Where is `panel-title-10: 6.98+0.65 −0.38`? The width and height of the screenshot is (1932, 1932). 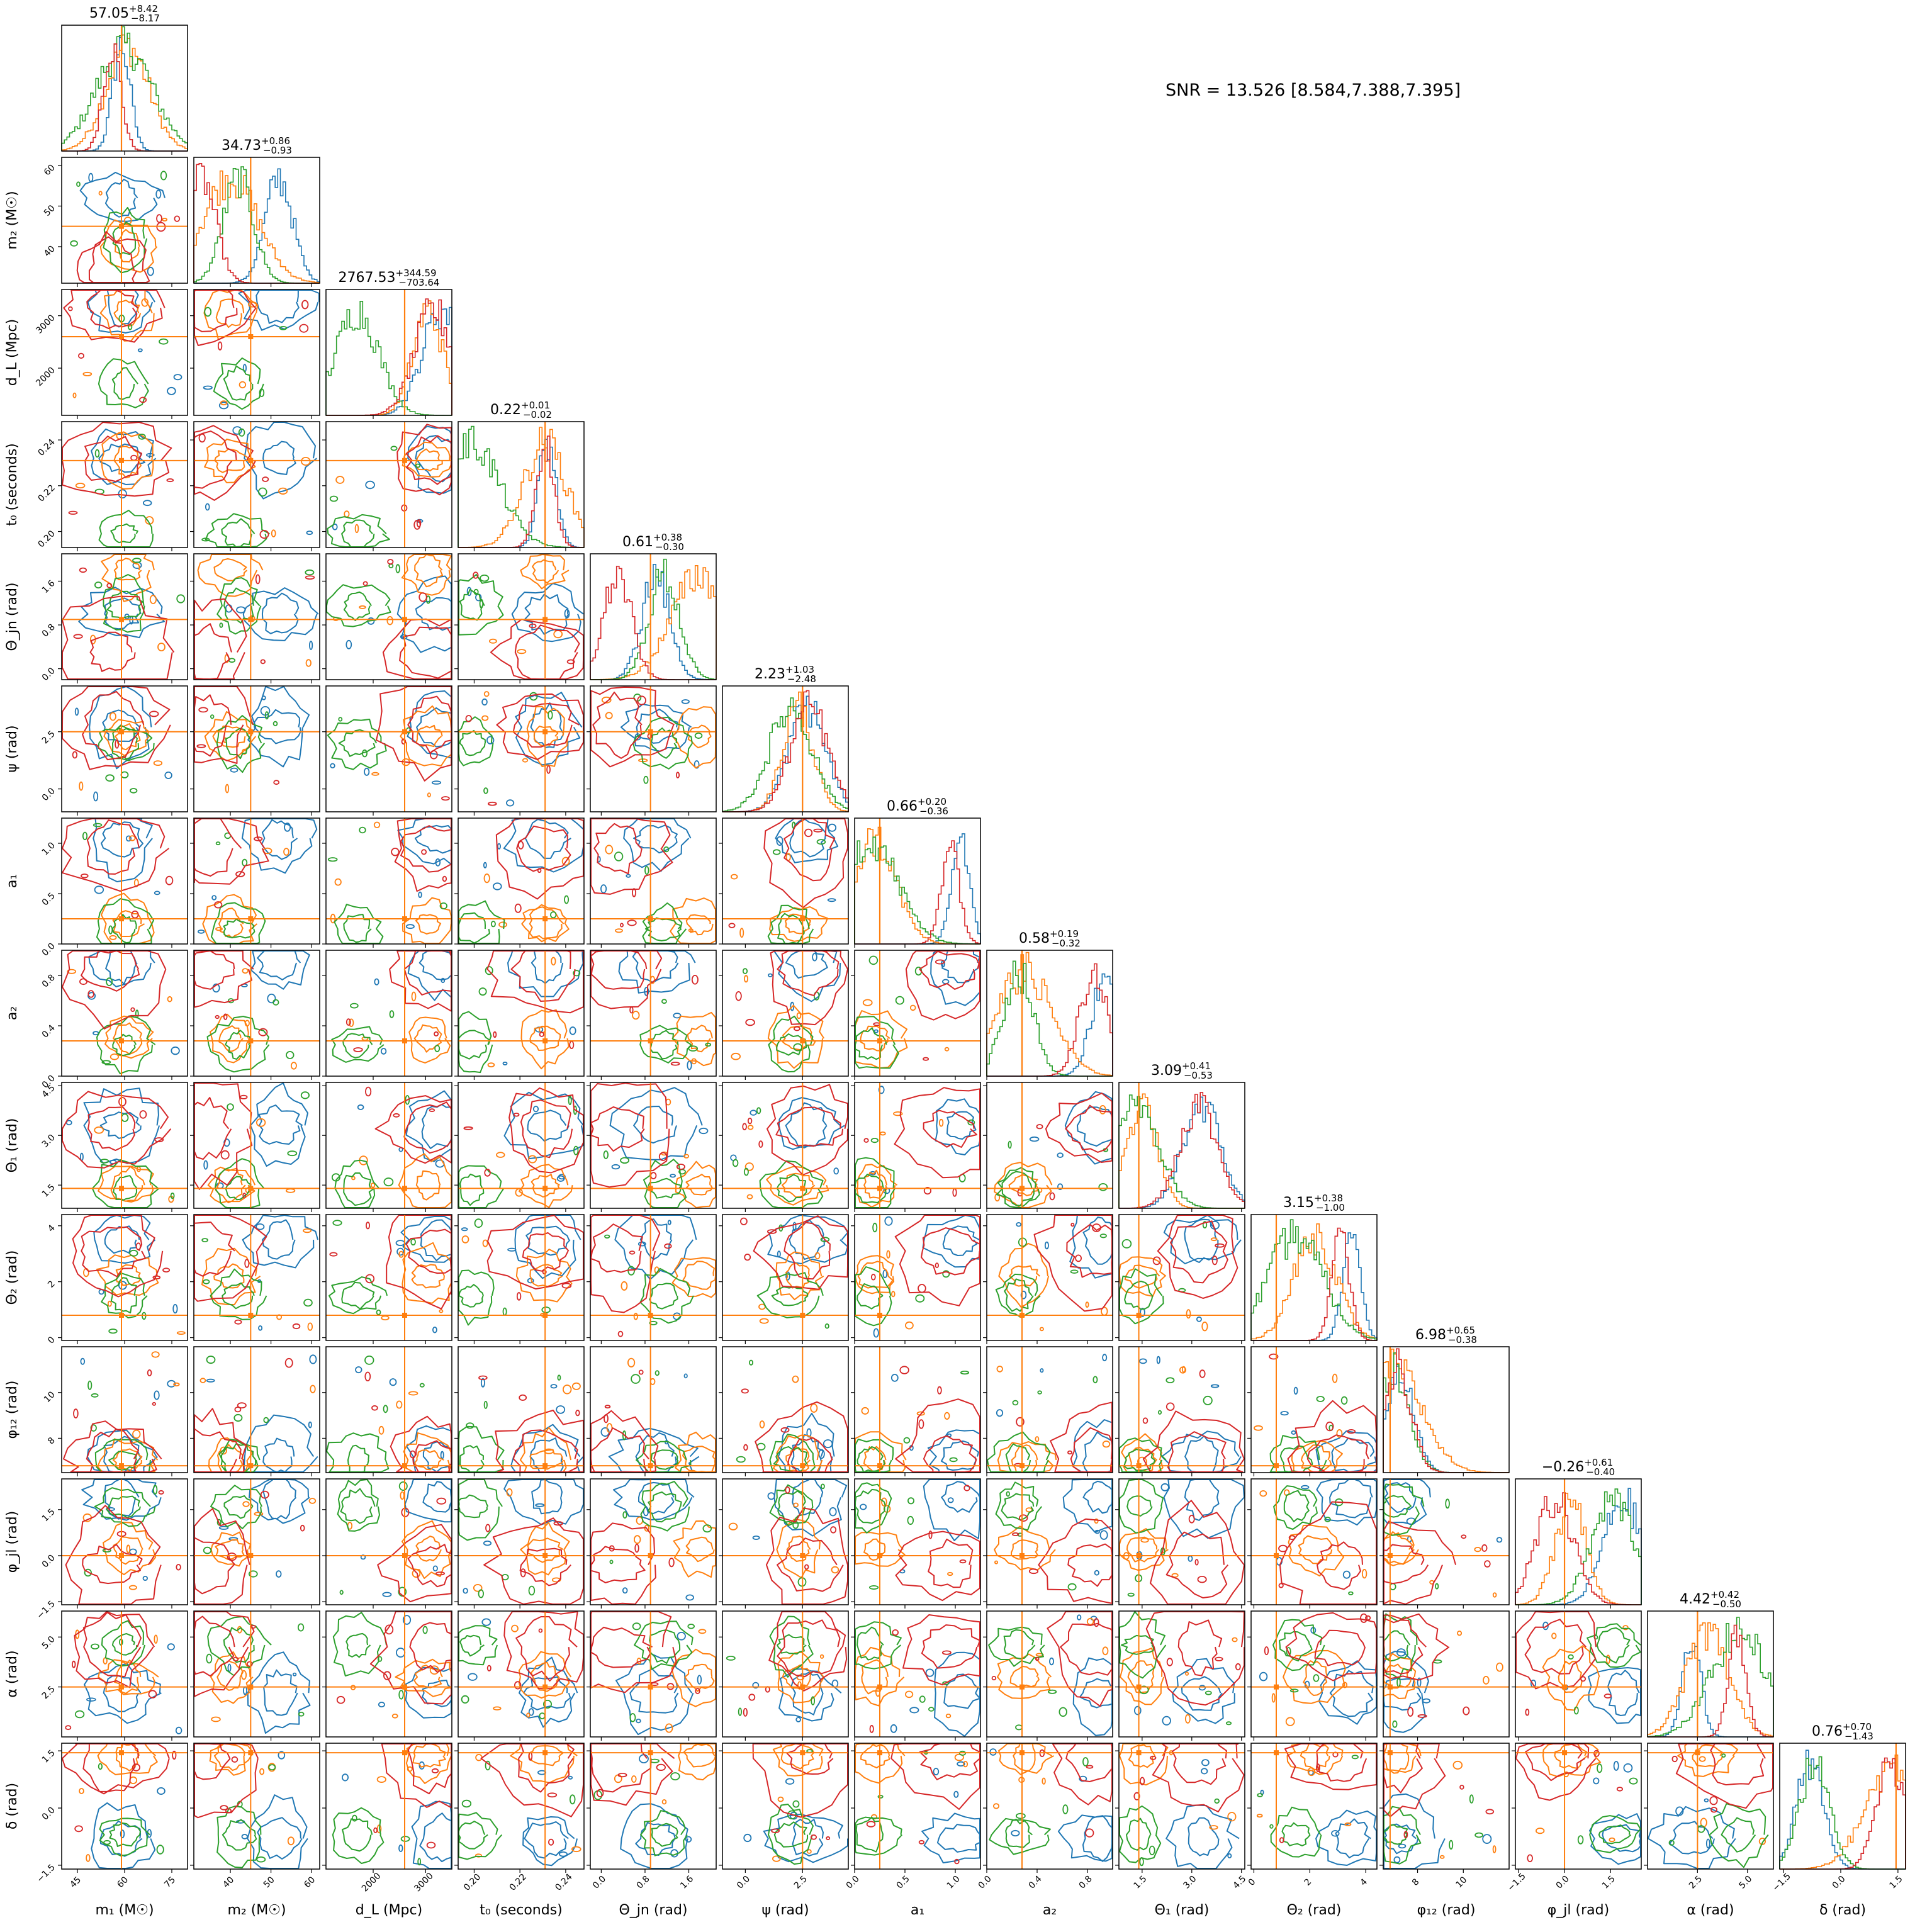 panel-title-10: 6.98+0.65 −0.38 is located at coordinates (1446, 1335).